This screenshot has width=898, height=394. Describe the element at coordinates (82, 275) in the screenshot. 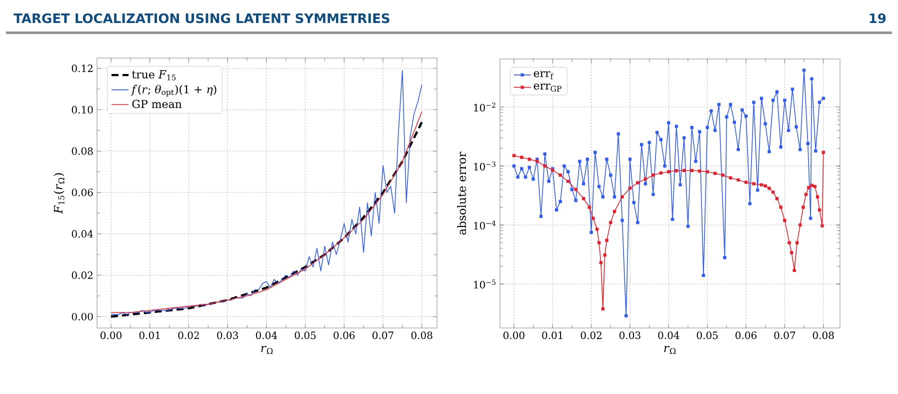

I see `y-tick-label: 0.02` at that location.